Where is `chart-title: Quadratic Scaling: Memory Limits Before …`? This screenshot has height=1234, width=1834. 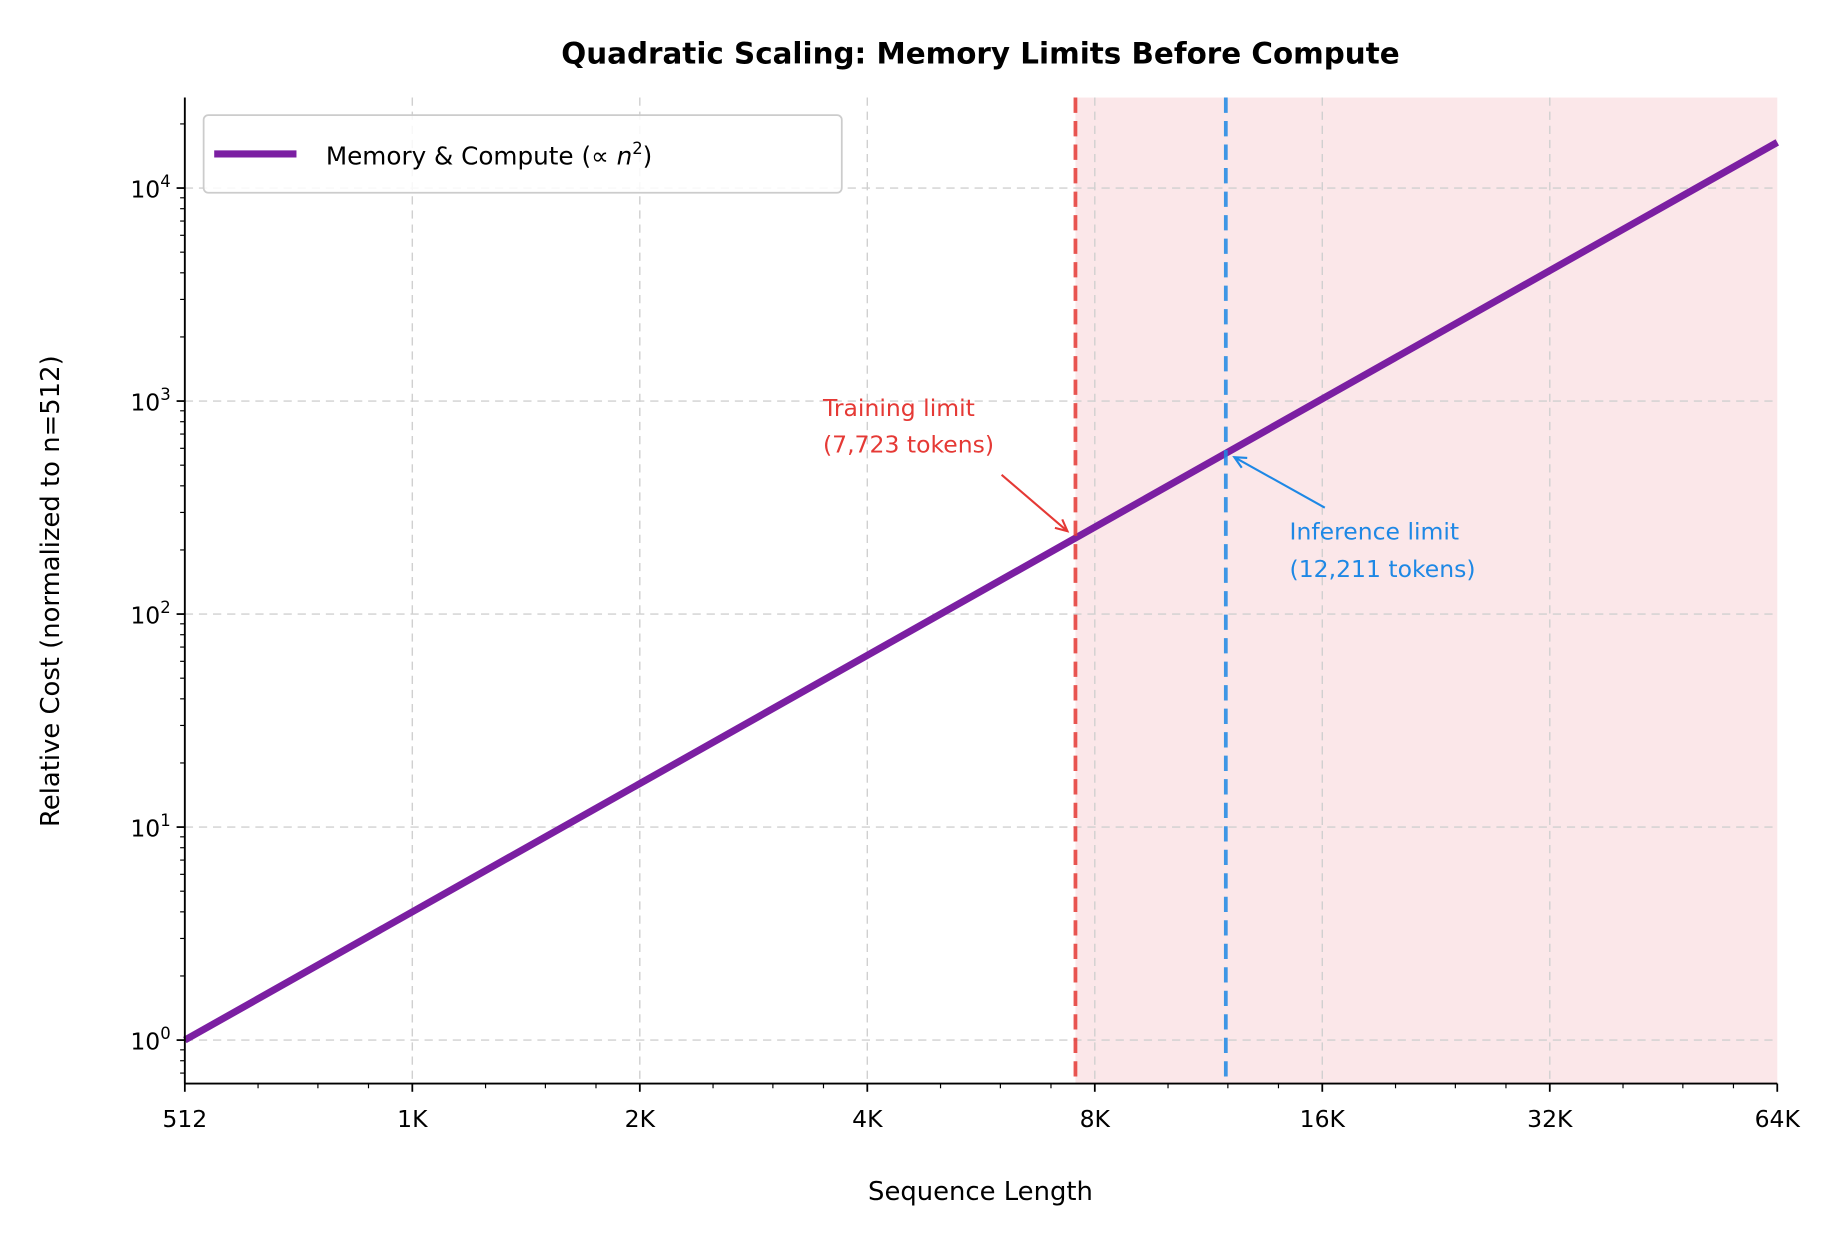
chart-title: Quadratic Scaling: Memory Limits Before … is located at coordinates (980, 53).